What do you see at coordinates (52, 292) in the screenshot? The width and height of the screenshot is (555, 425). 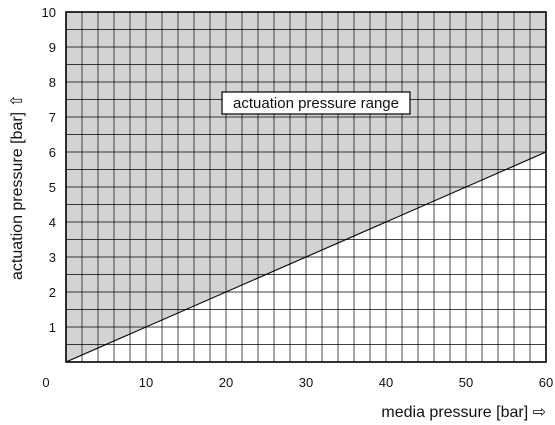 I see `y-tick-label: 2` at bounding box center [52, 292].